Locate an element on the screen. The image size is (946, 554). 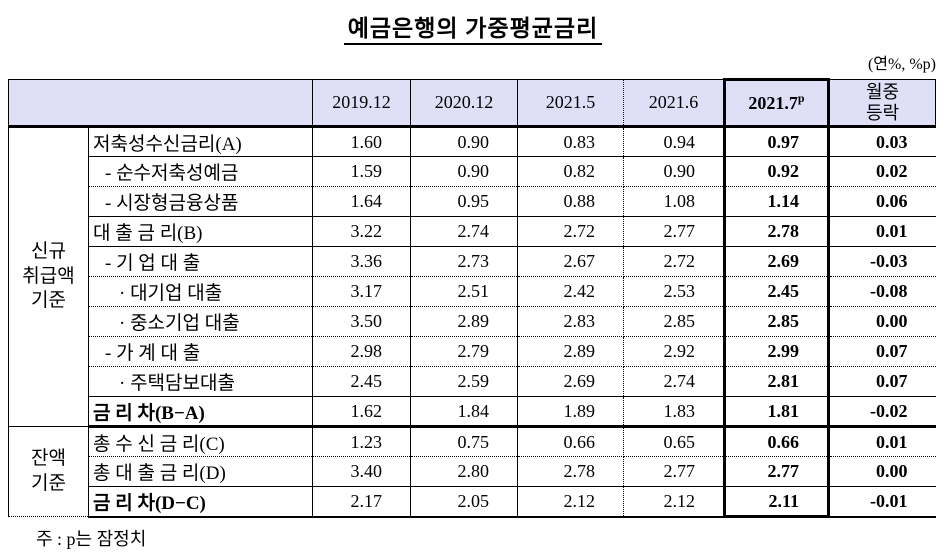
value-cell: -0.03 is located at coordinates (882, 261).